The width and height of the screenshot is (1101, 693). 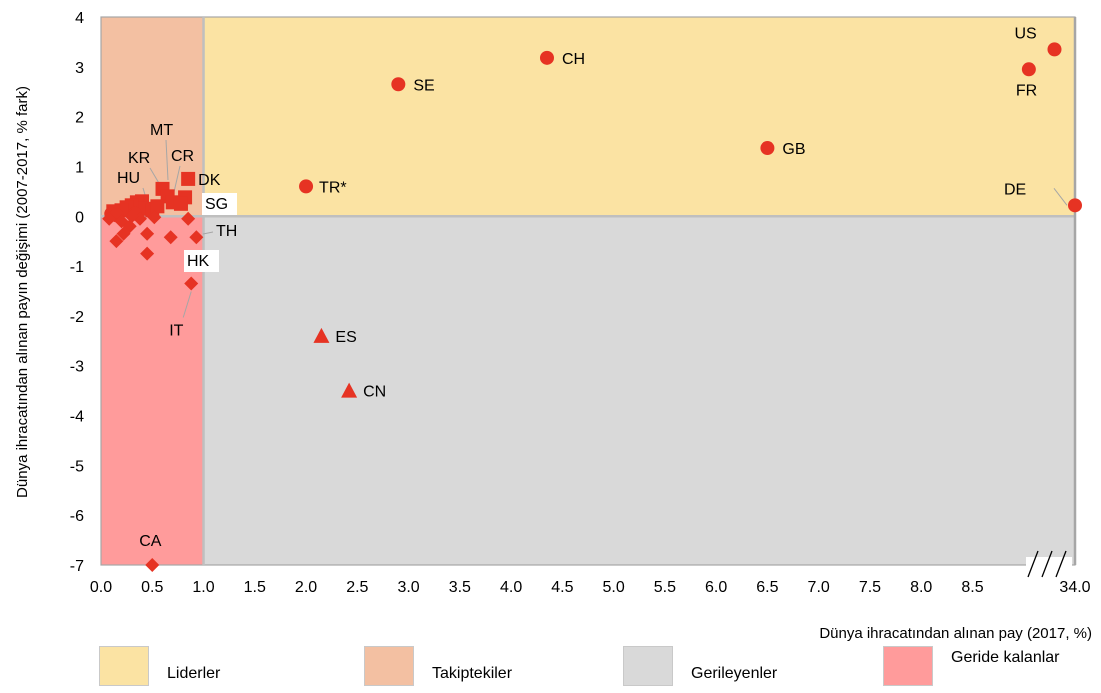 I want to click on x-tick-label: 0.5, so click(x=152, y=587).